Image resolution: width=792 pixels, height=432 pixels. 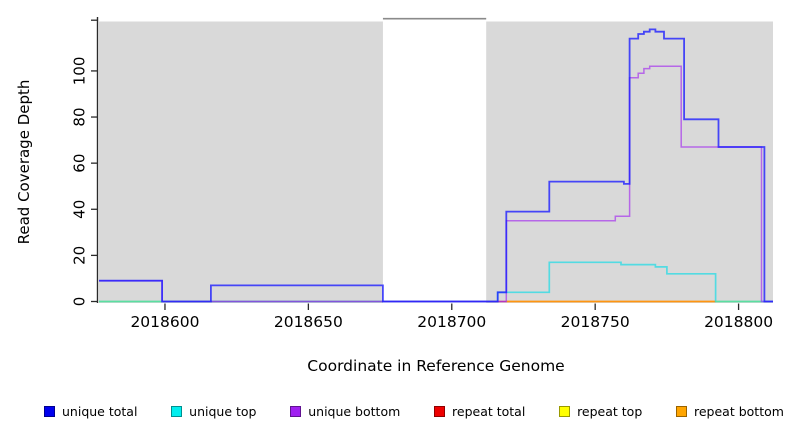 What do you see at coordinates (738, 322) in the screenshot?
I see `x-tick-label: 2018800` at bounding box center [738, 322].